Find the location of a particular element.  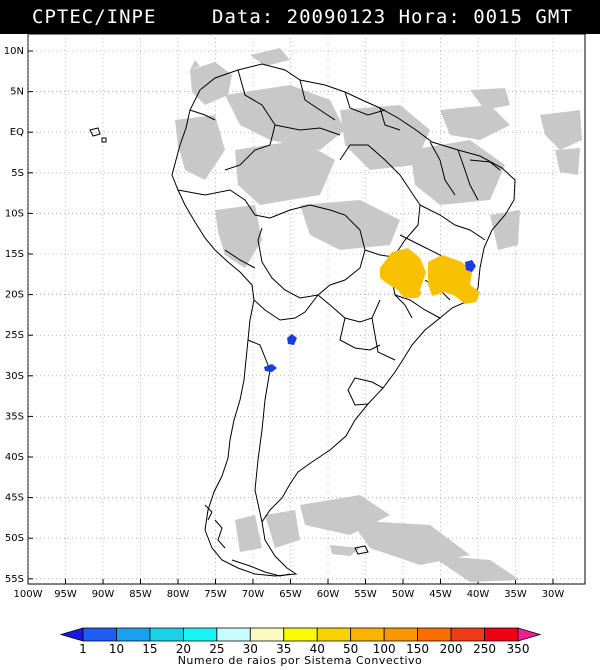

lon-label: 50W is located at coordinates (403, 594).